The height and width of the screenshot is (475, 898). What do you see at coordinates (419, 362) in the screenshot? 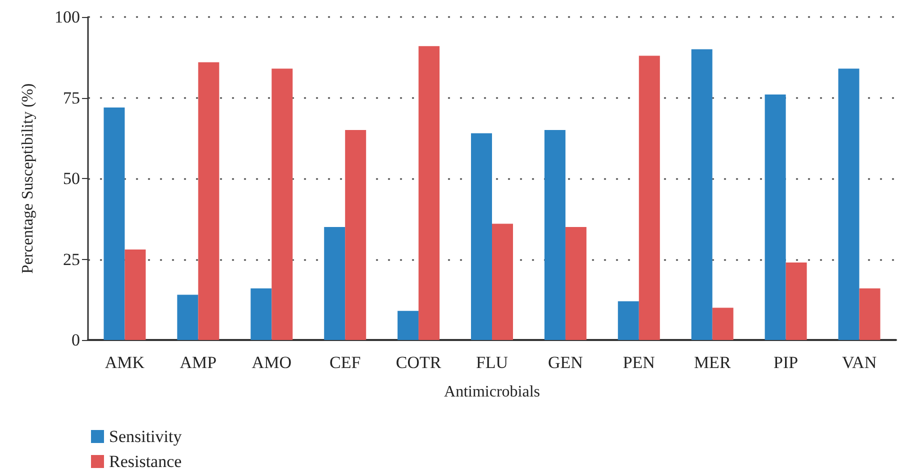
I see `x-tick-label: COTR` at bounding box center [419, 362].